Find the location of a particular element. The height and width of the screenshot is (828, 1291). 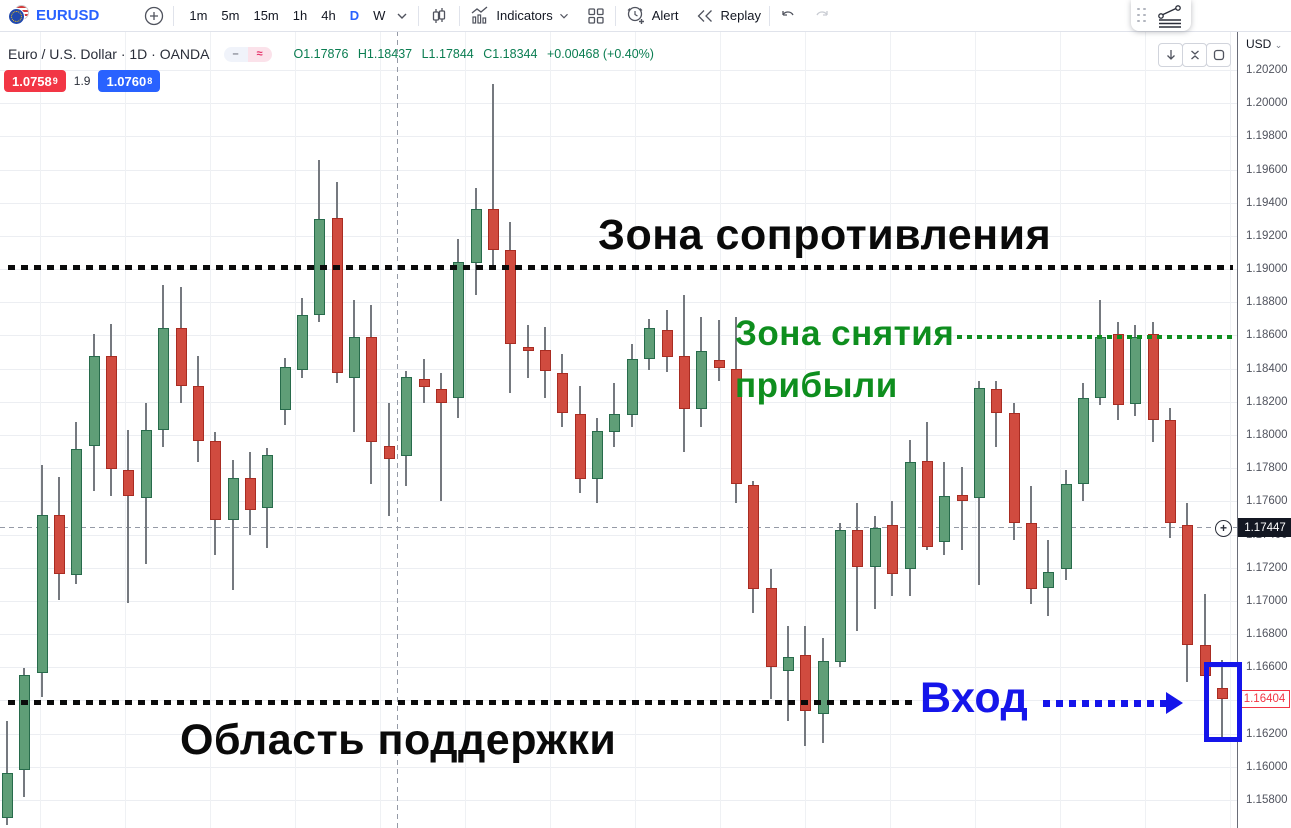

symbol-button: EURUSD is located at coordinates (68, 15).